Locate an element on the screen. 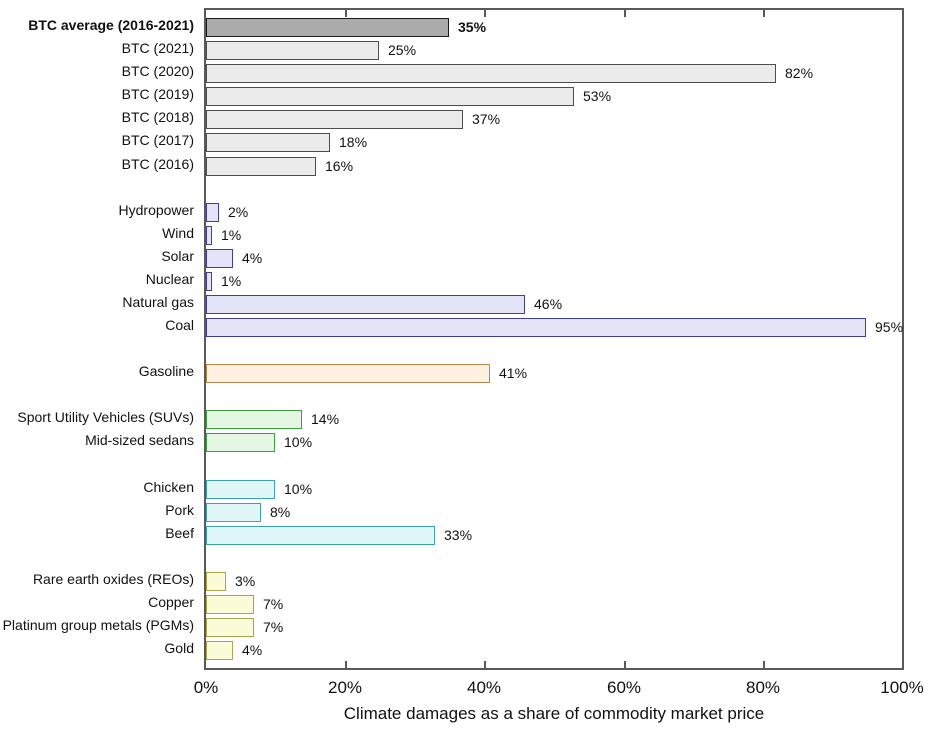  category-label: Platinum group metals (PGMs) is located at coordinates (98, 625).